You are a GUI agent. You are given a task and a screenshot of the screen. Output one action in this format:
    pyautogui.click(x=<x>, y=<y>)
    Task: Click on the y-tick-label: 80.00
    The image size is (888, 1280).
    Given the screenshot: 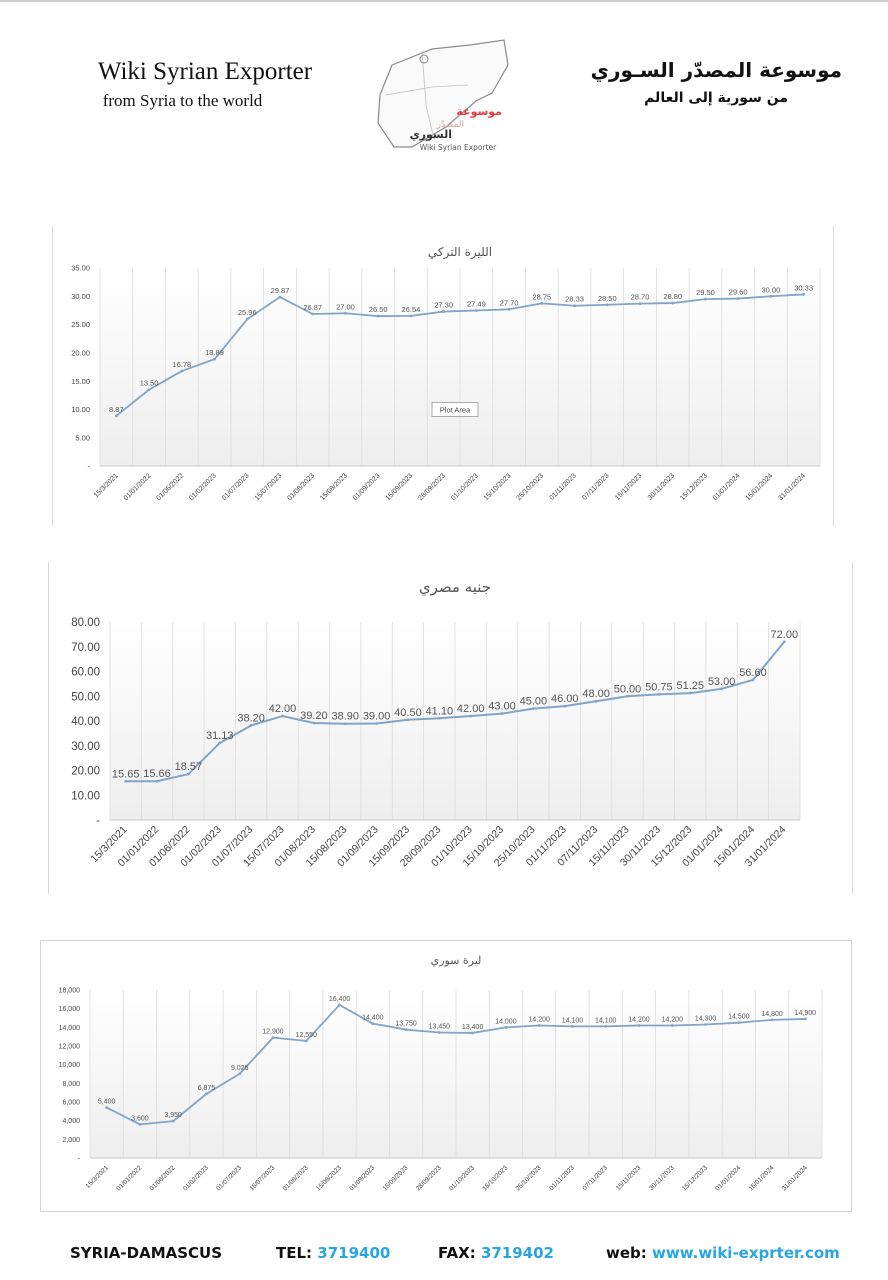 What is the action you would take?
    pyautogui.click(x=85, y=623)
    